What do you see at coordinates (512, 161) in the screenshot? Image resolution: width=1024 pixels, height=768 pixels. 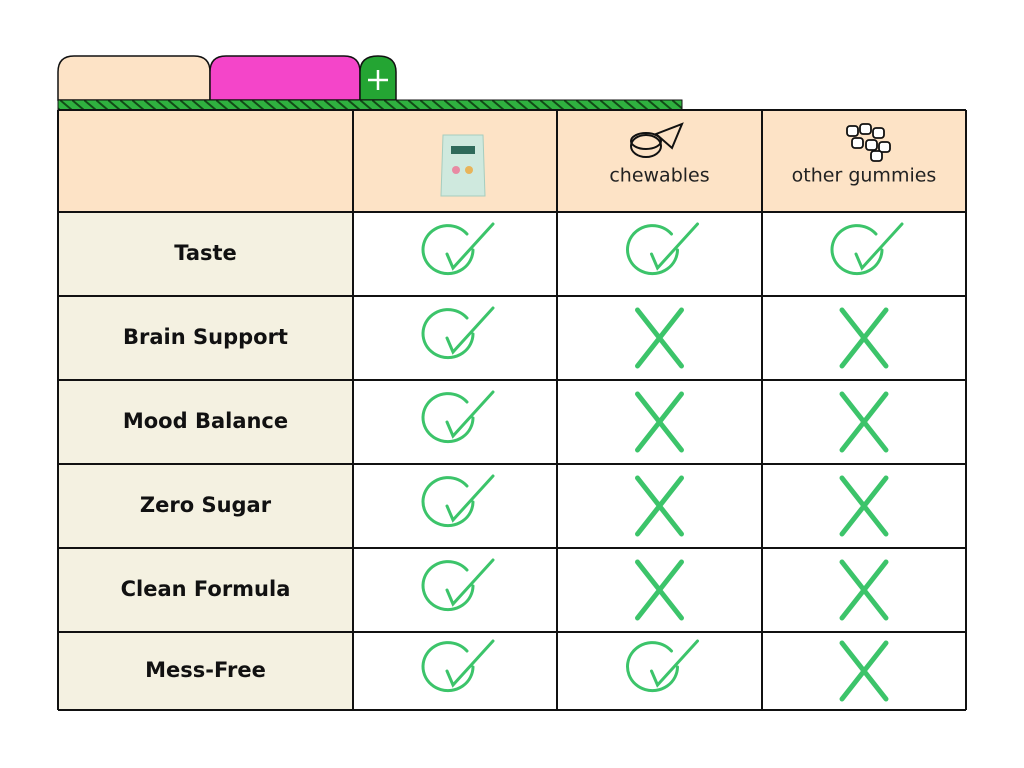 I see `header-row` at bounding box center [512, 161].